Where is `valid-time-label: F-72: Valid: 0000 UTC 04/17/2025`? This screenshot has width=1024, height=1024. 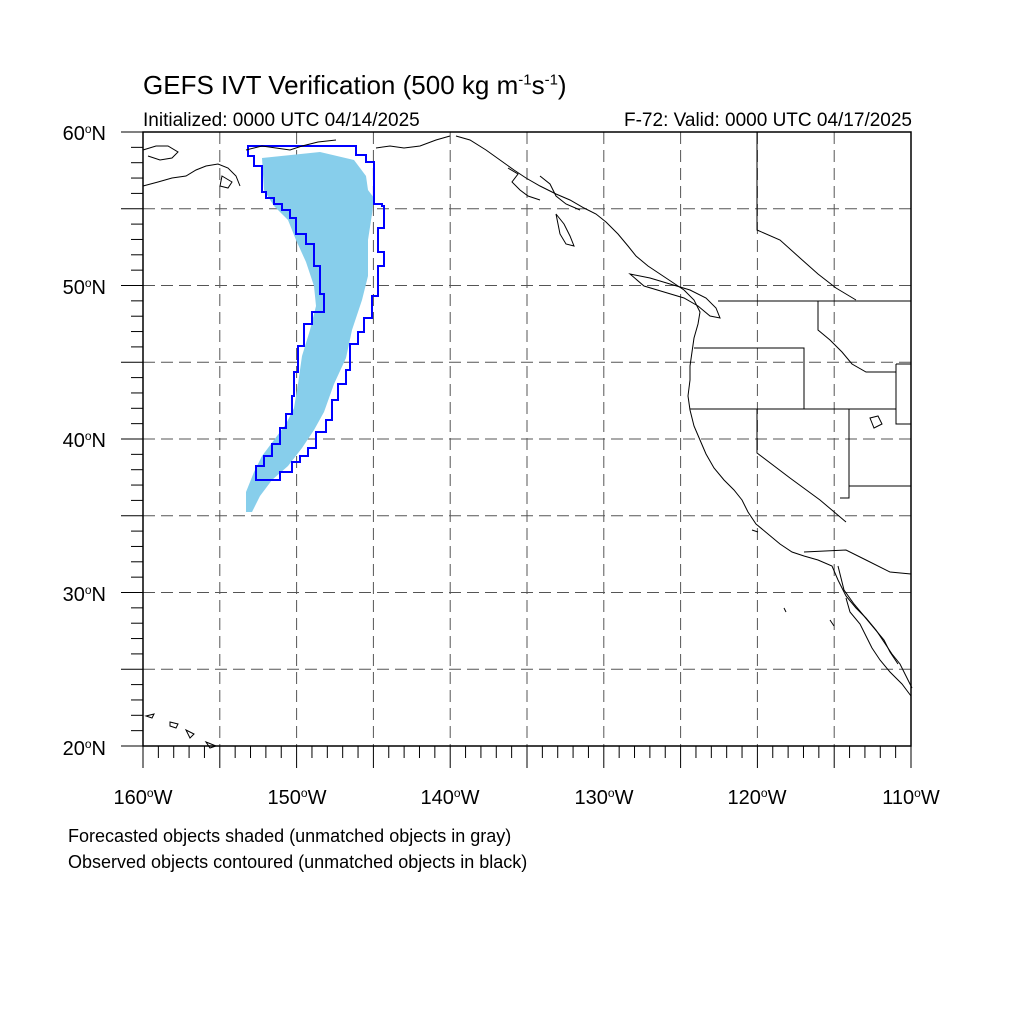
valid-time-label: F-72: Valid: 0000 UTC 04/17/2025 is located at coordinates (768, 120).